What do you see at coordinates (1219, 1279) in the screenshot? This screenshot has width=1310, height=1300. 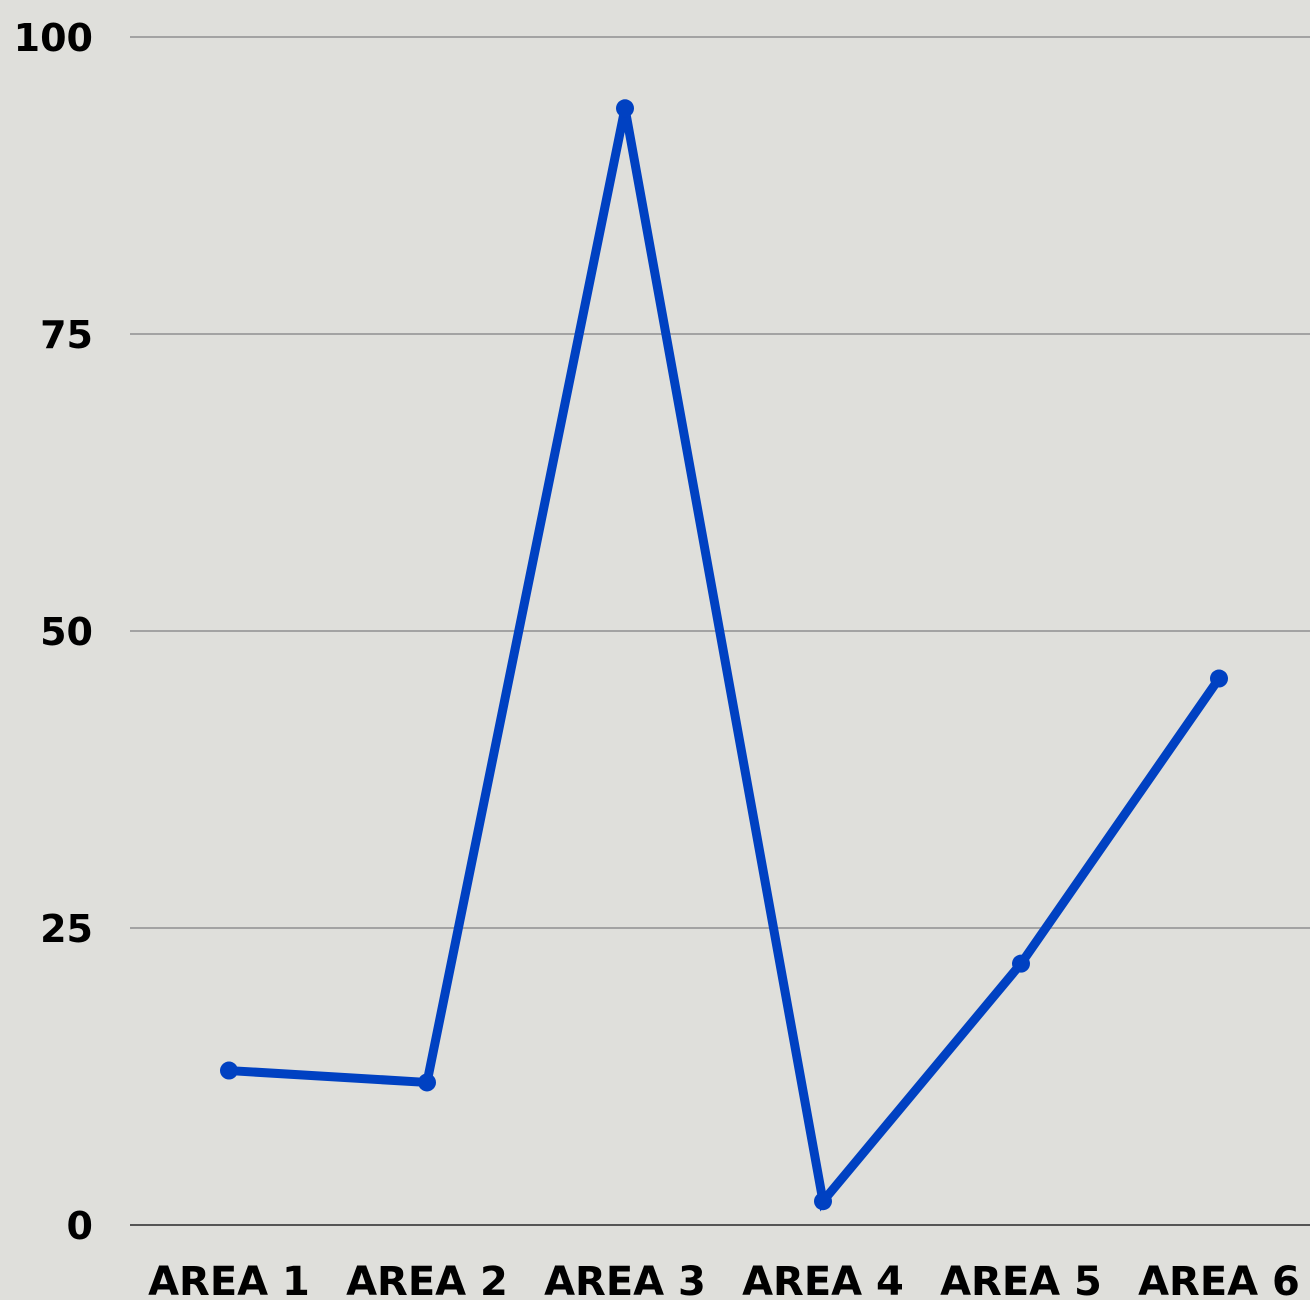 I see `x-tick-label: AREA 6` at bounding box center [1219, 1279].